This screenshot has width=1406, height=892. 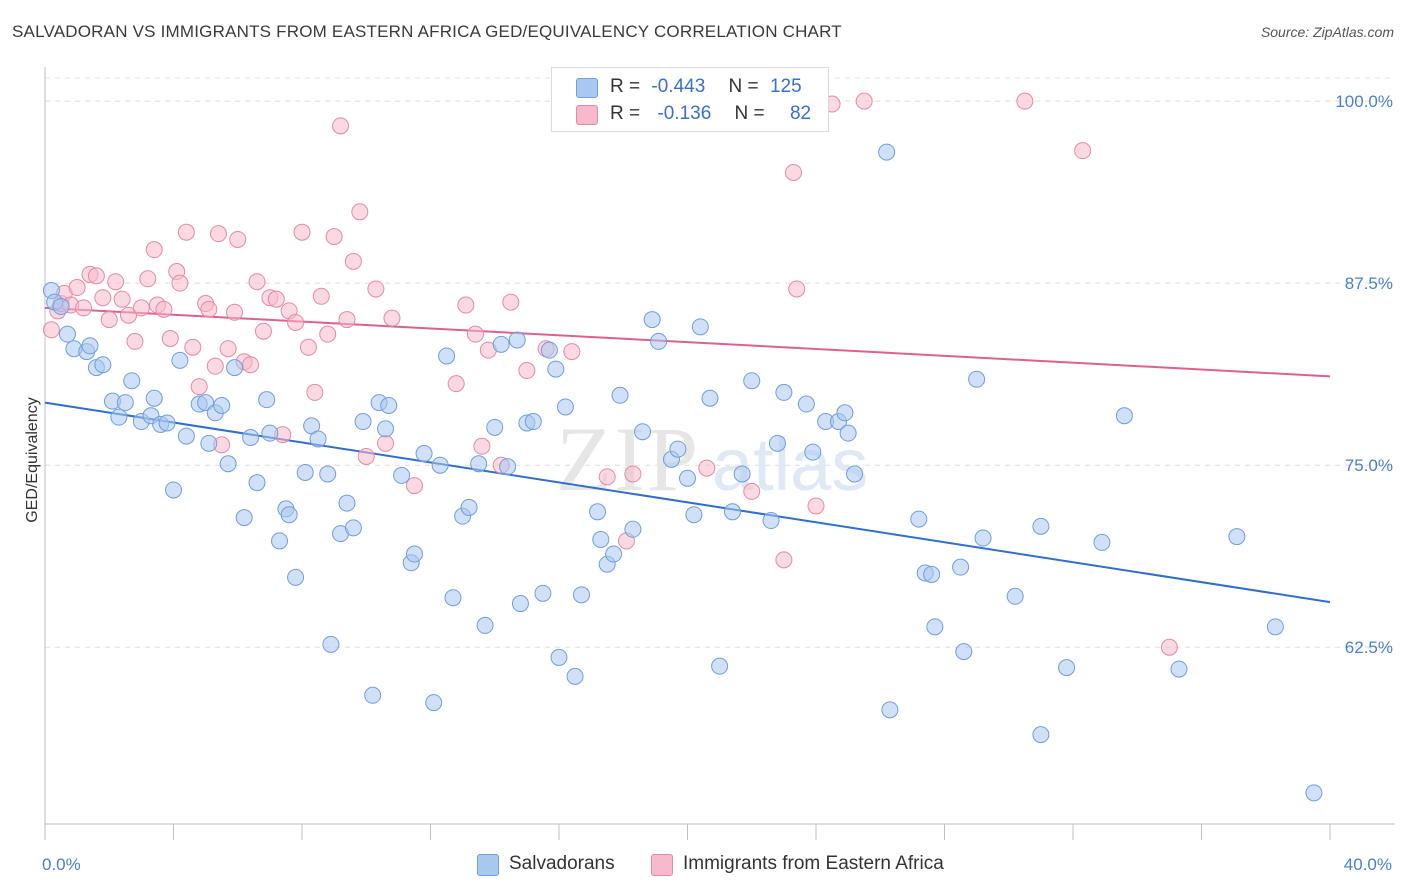 What do you see at coordinates (785, 86) in the screenshot?
I see `legend-n-value: 125` at bounding box center [785, 86].